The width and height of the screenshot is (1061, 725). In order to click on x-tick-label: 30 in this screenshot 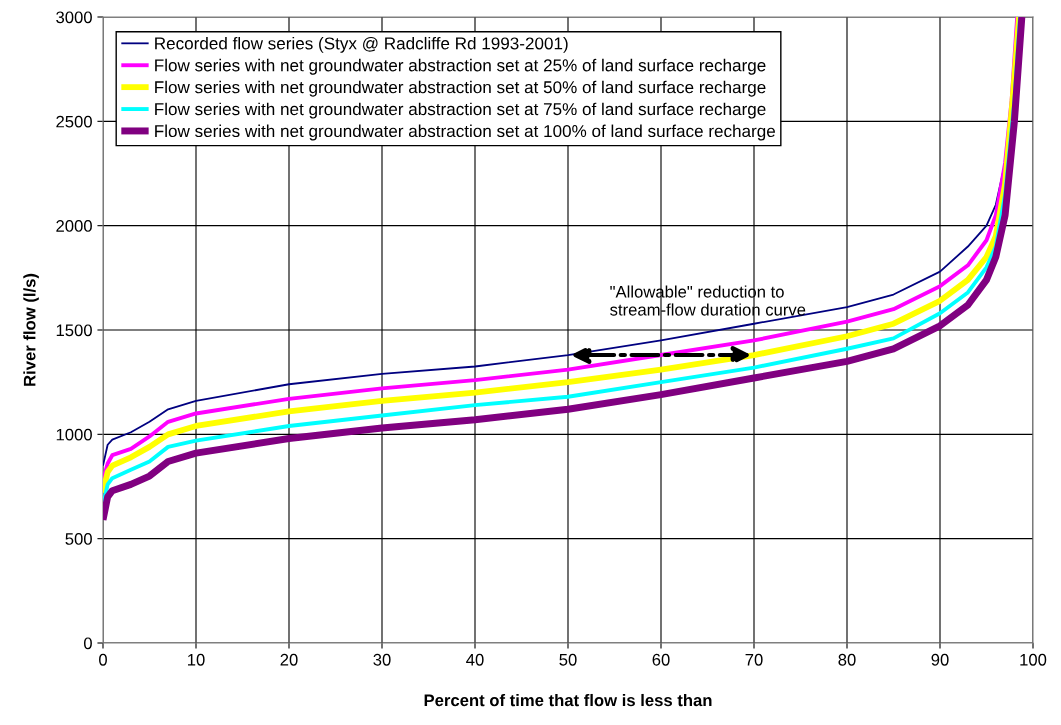, I will do `click(382, 659)`.